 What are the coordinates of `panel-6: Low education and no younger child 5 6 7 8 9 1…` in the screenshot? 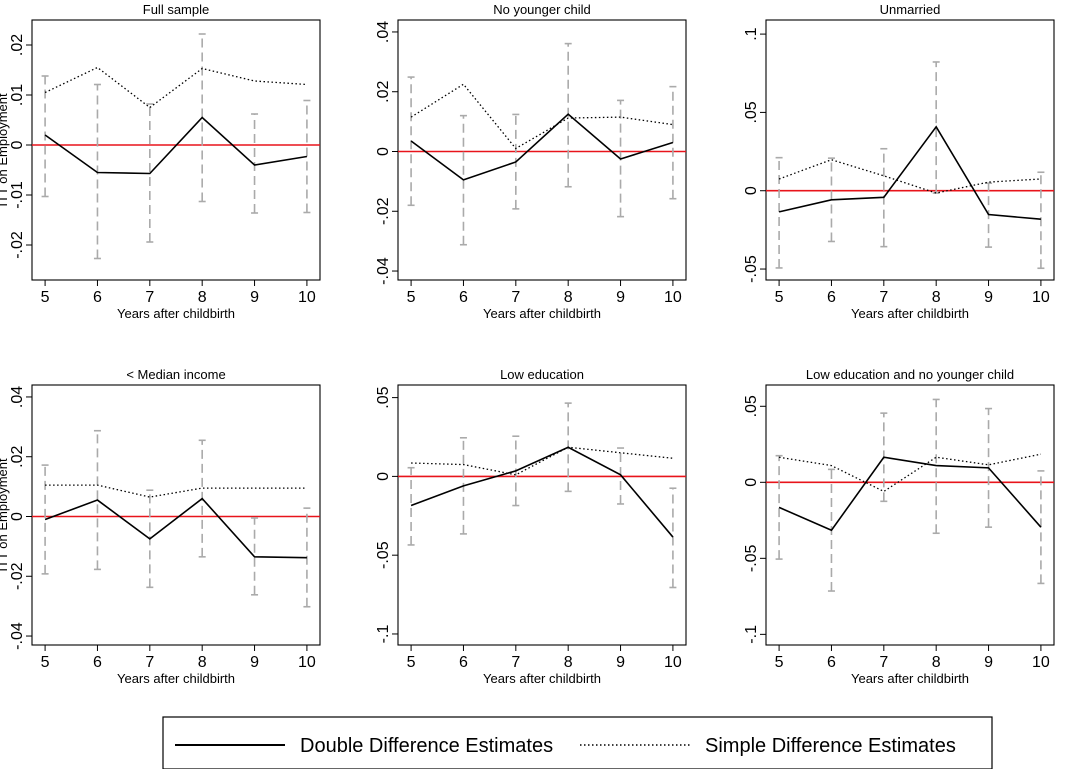 It's located at (899, 526).